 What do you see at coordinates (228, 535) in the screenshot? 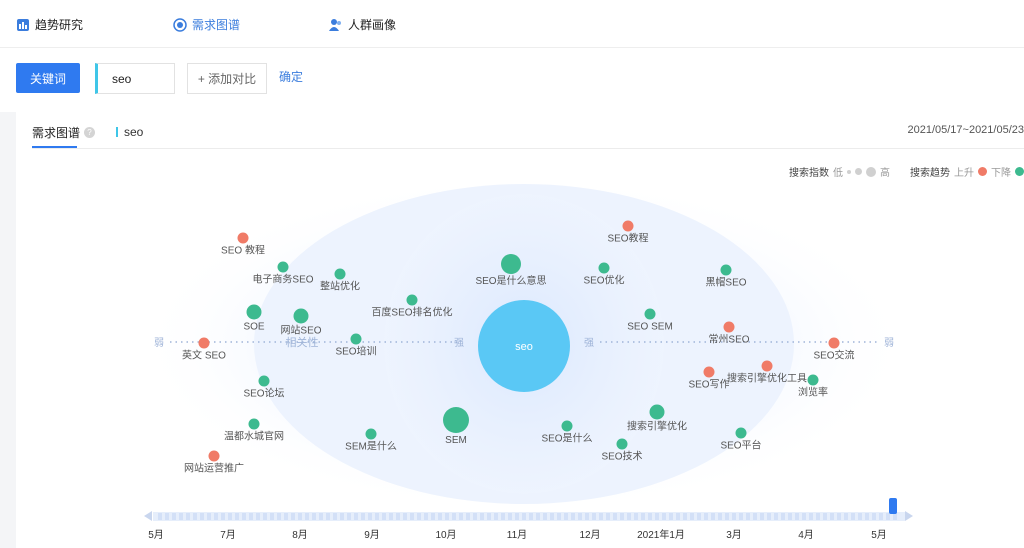
I see `timeline-month-label: 7月` at bounding box center [228, 535].